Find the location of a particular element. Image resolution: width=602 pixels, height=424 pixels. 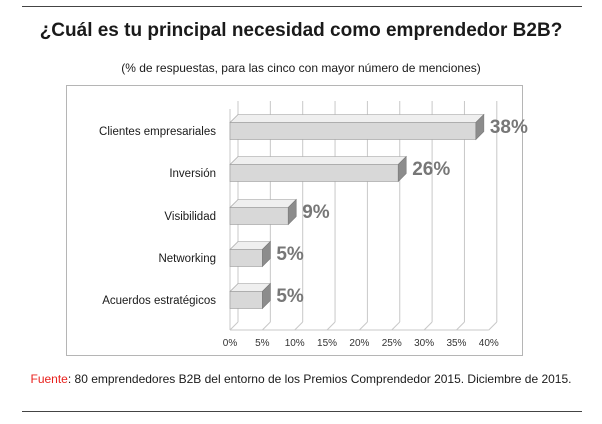

category-label: Visibilidad is located at coordinates (190, 217).